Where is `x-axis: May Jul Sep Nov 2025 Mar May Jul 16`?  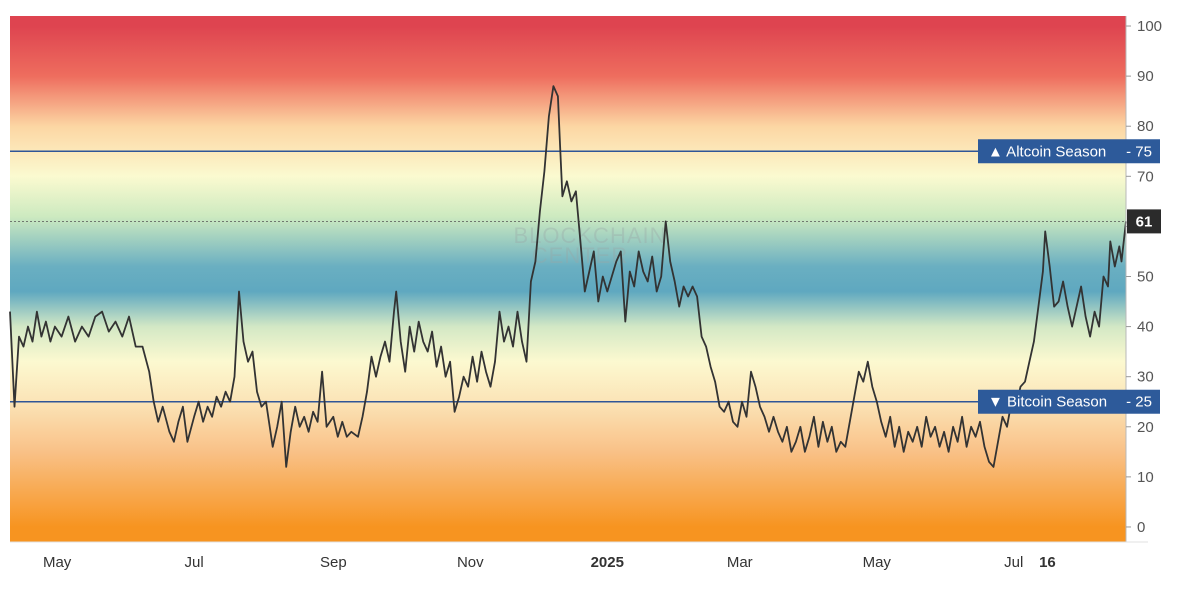 x-axis: May Jul Sep Nov 2025 Mar May Jul 16 is located at coordinates (549, 562).